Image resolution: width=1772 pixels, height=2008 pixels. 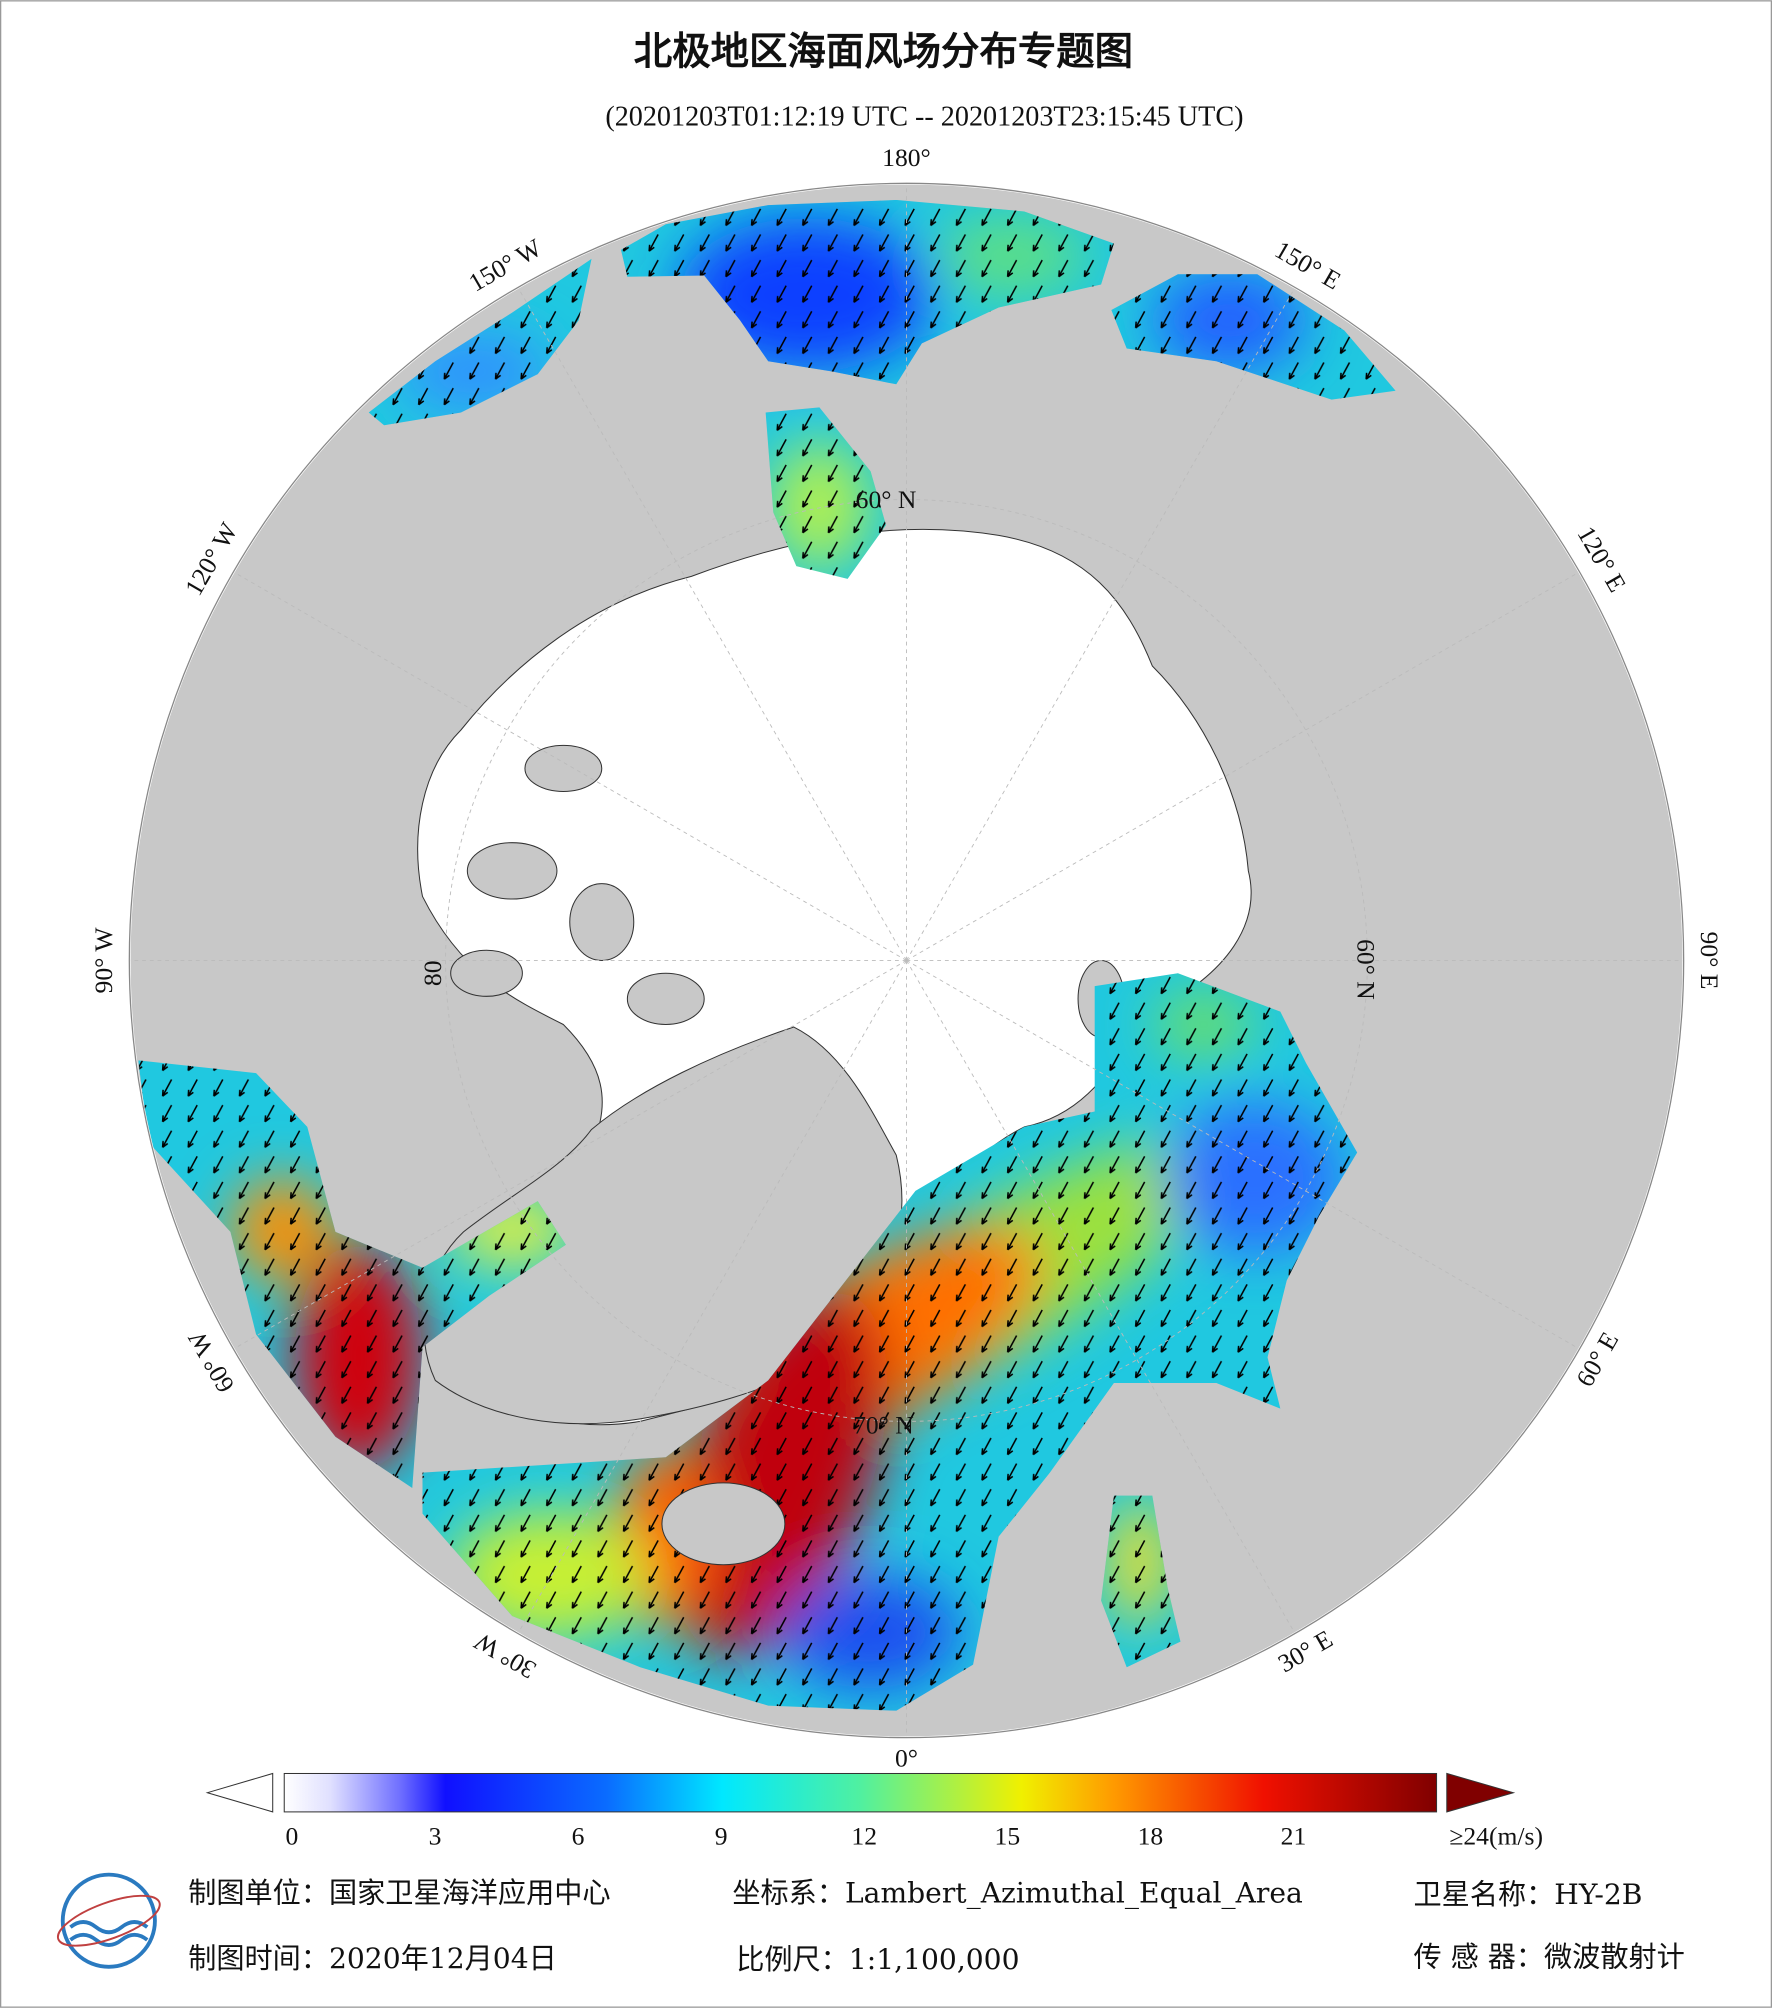 I want to click on colorbar-tick-label: 18, so click(x=1151, y=1836).